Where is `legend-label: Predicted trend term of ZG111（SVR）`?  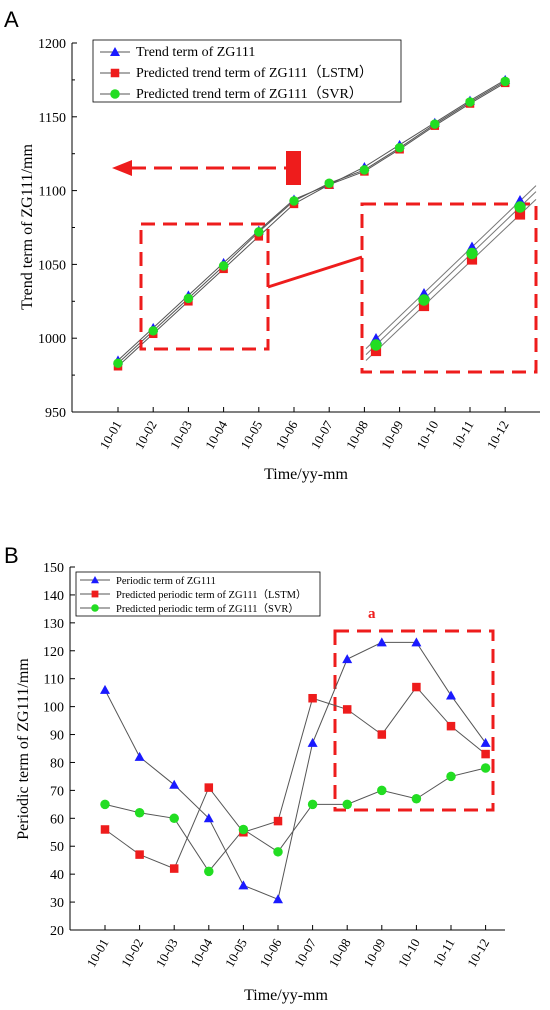
legend-label: Predicted trend term of ZG111（SVR） is located at coordinates (249, 94).